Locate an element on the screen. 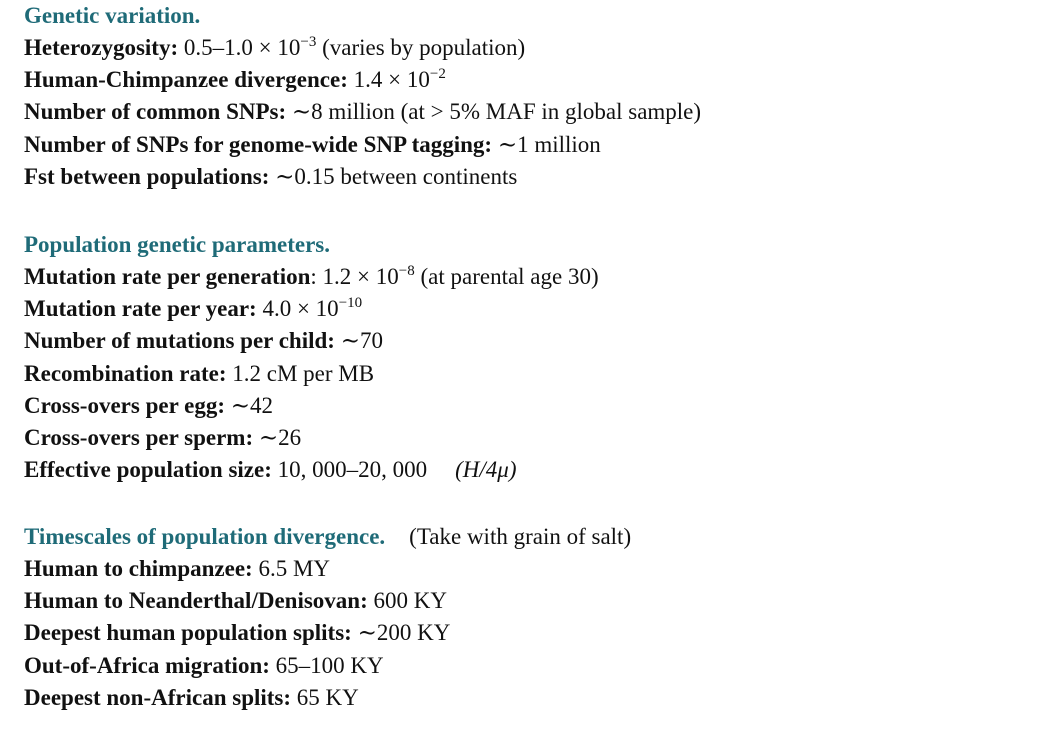  fact-value: 6.5 MY is located at coordinates (294, 568).